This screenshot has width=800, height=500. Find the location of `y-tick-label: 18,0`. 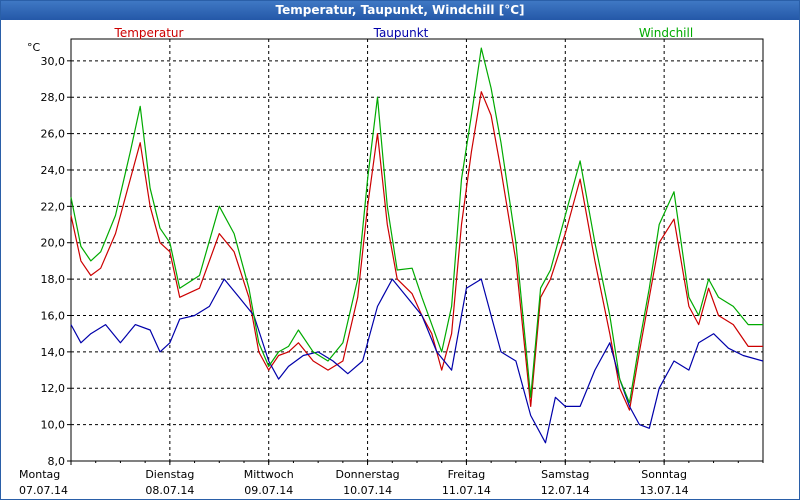

y-tick-label: 18,0 is located at coordinates (53, 279).